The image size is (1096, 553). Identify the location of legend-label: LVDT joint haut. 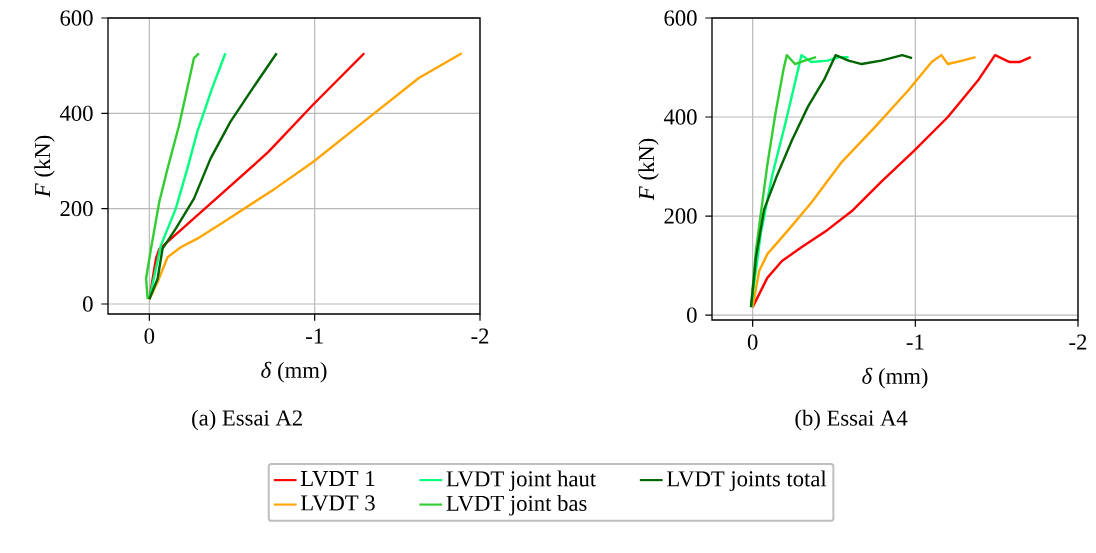
(521, 481).